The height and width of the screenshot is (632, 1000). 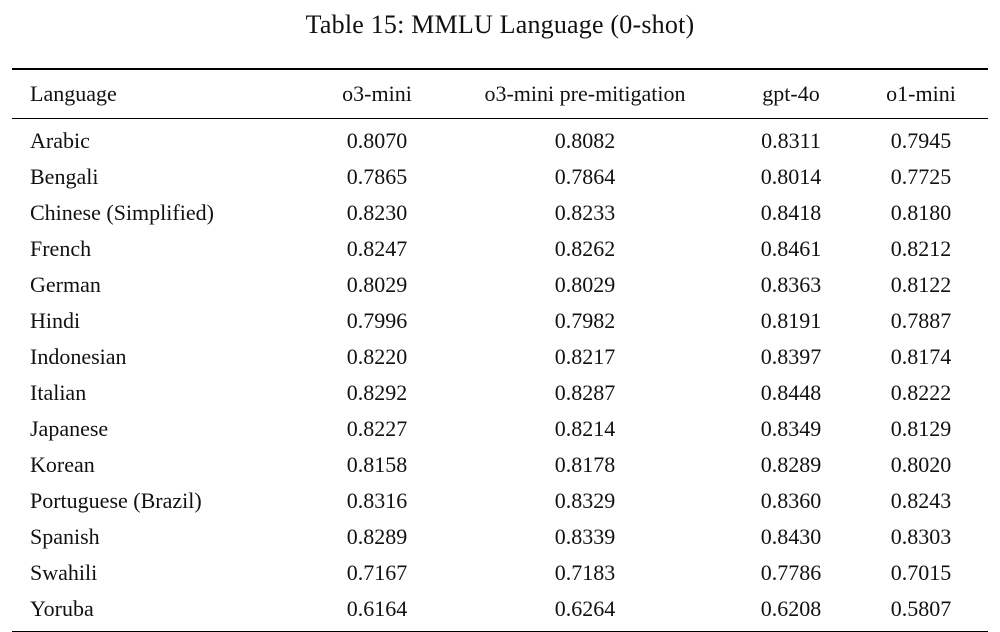 I want to click on column-header-language: Language, so click(x=162, y=94).